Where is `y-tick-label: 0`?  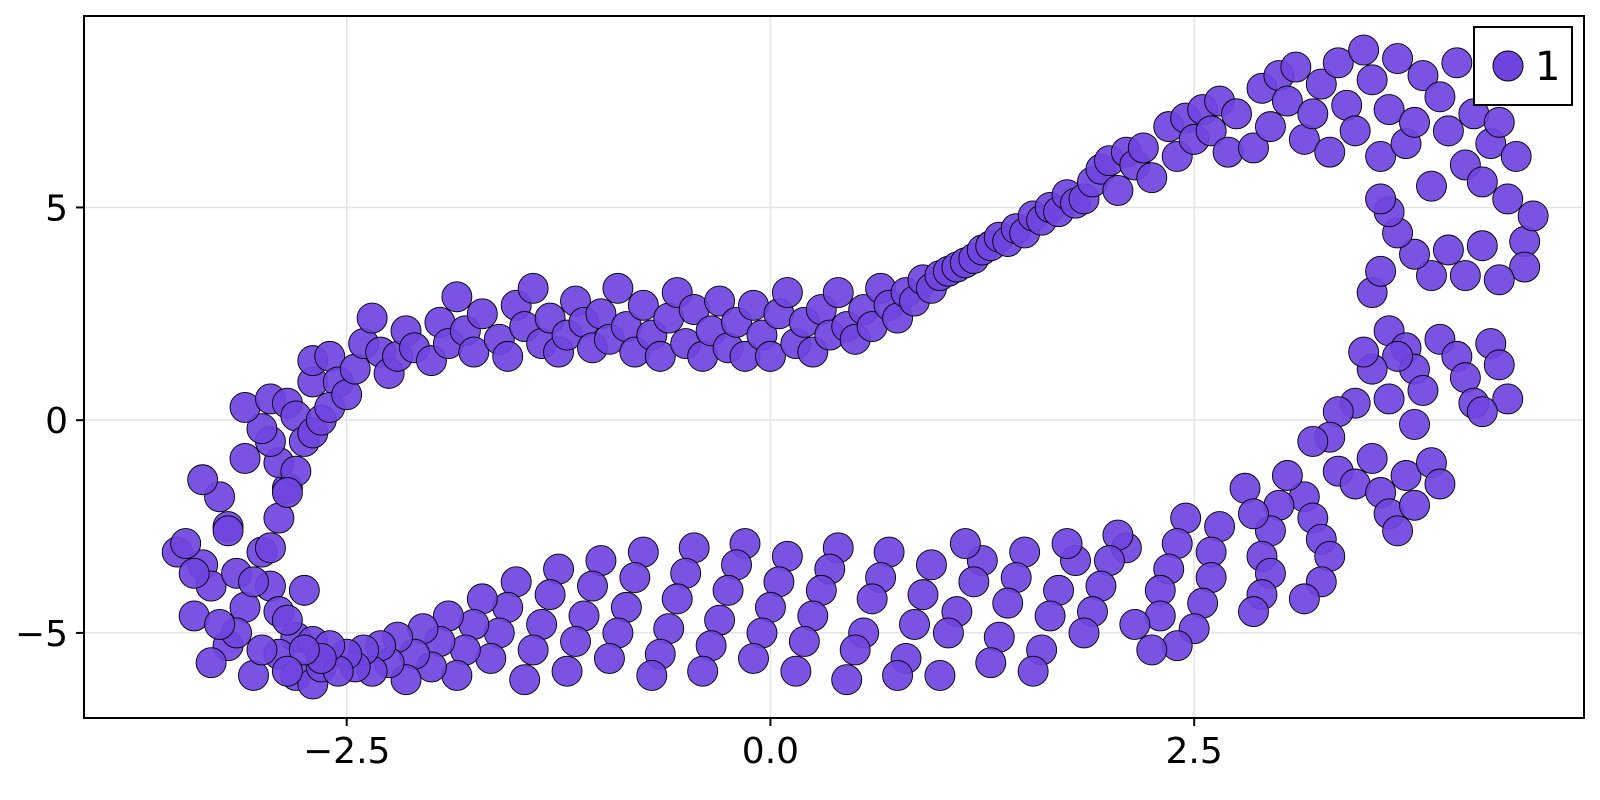
y-tick-label: 0 is located at coordinates (56, 421).